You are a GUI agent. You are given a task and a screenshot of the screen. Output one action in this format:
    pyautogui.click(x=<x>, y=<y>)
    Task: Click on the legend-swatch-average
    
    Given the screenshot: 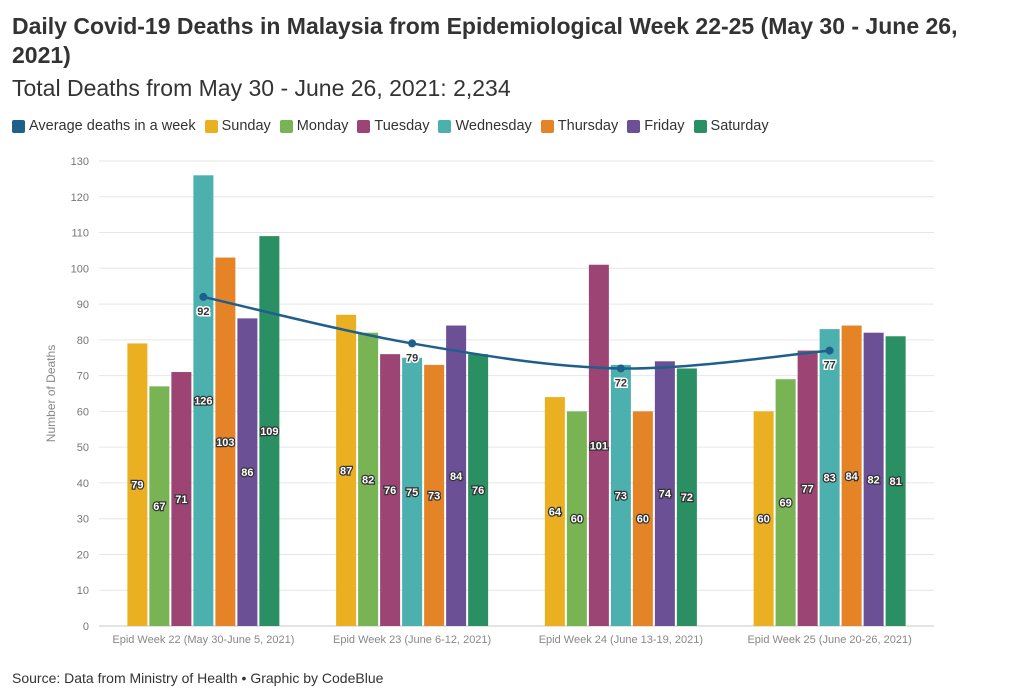 What is the action you would take?
    pyautogui.click(x=18, y=126)
    